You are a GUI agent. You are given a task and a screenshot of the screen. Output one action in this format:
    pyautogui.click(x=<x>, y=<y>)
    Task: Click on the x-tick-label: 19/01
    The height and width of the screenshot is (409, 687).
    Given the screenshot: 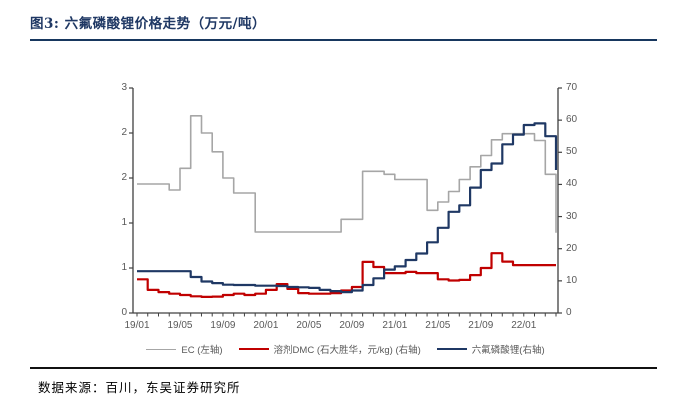 What is the action you would take?
    pyautogui.click(x=137, y=325)
    